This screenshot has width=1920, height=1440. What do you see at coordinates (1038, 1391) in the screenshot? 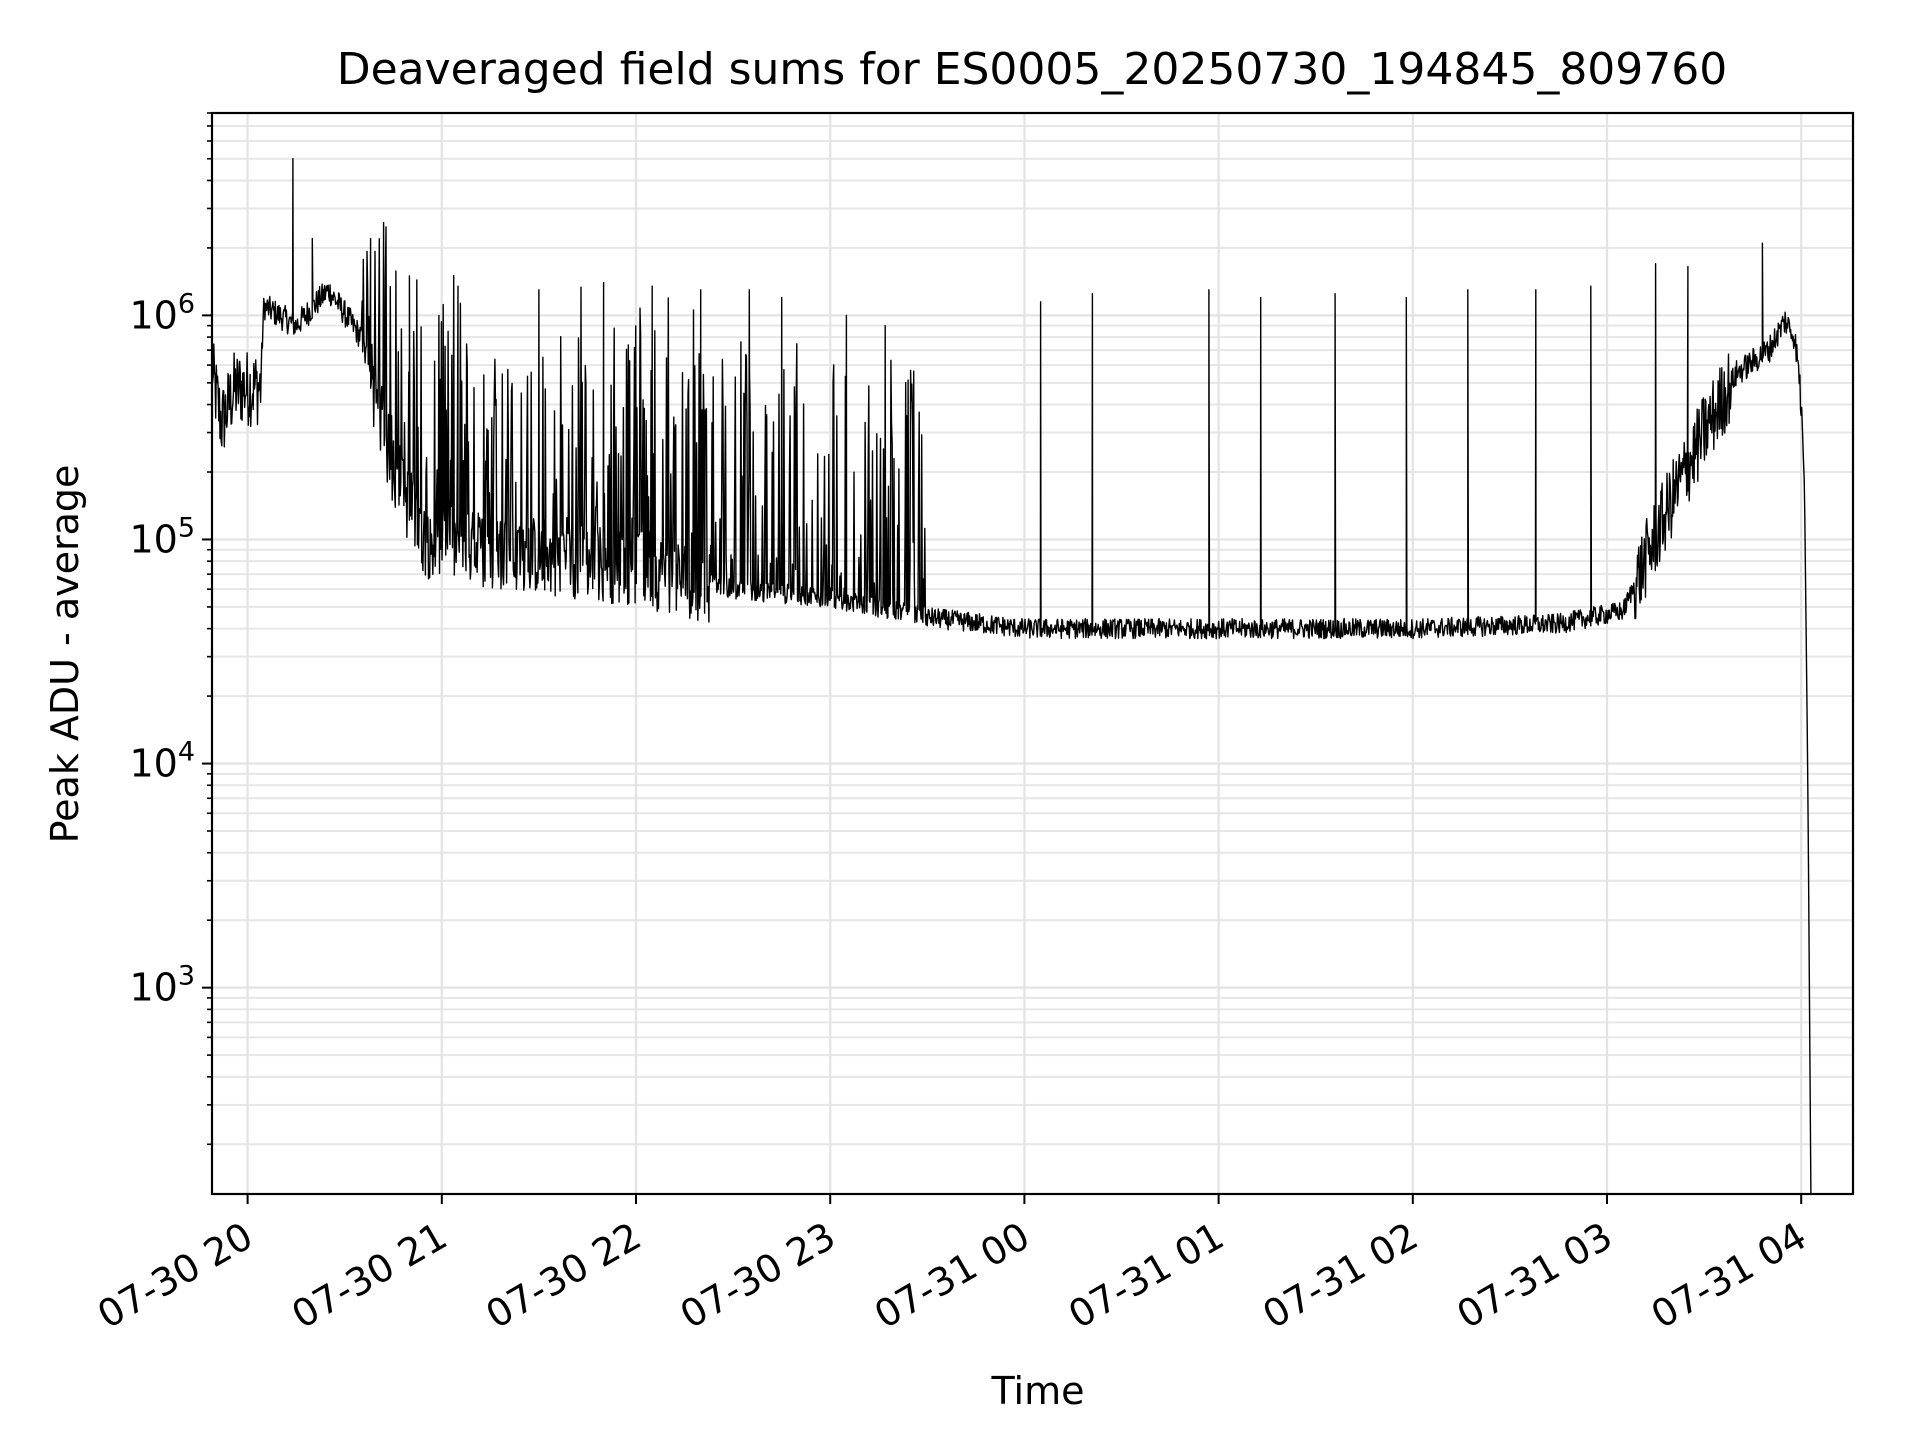
I see `x-axis-label: Time` at bounding box center [1038, 1391].